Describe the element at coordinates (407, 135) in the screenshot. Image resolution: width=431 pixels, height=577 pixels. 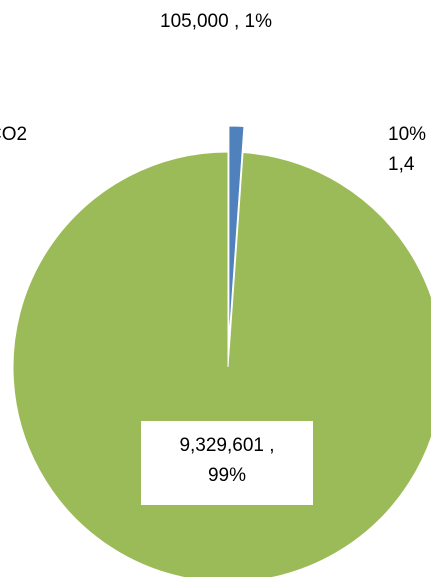
I see `clipped-label-right-line1: 10%` at that location.